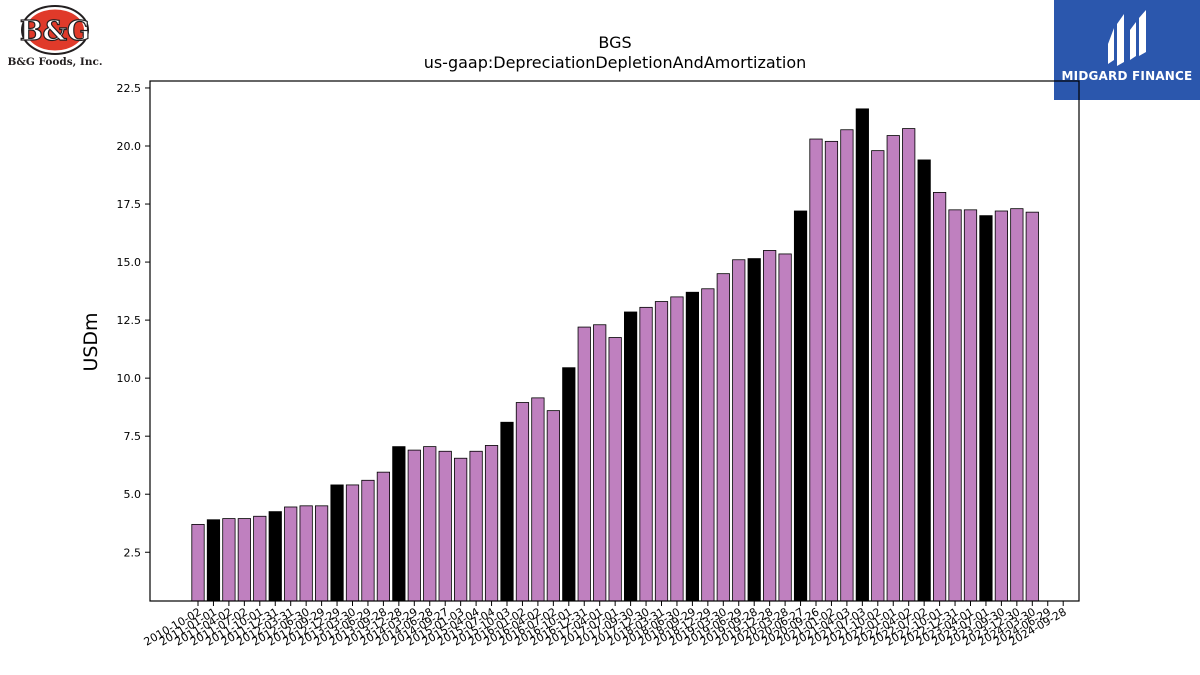 This screenshot has height=675, width=1200. Describe the element at coordinates (129, 146) in the screenshot. I see `y-tick-label: 20.0` at that location.